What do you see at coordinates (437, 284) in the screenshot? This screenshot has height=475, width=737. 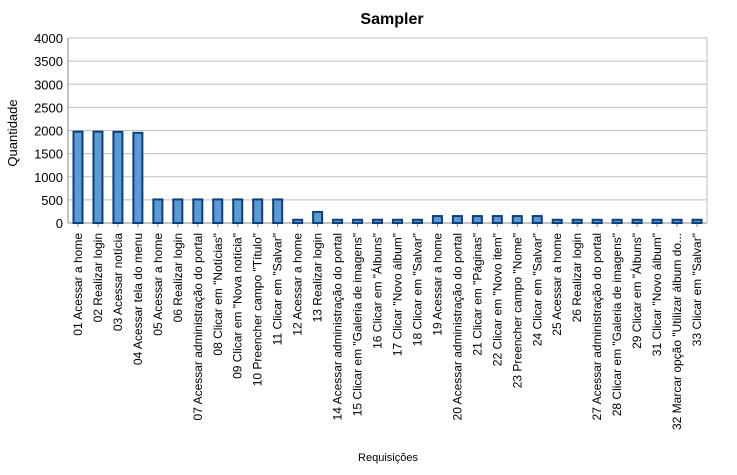 I see `x-category-label: 19 Acessar a home` at bounding box center [437, 284].